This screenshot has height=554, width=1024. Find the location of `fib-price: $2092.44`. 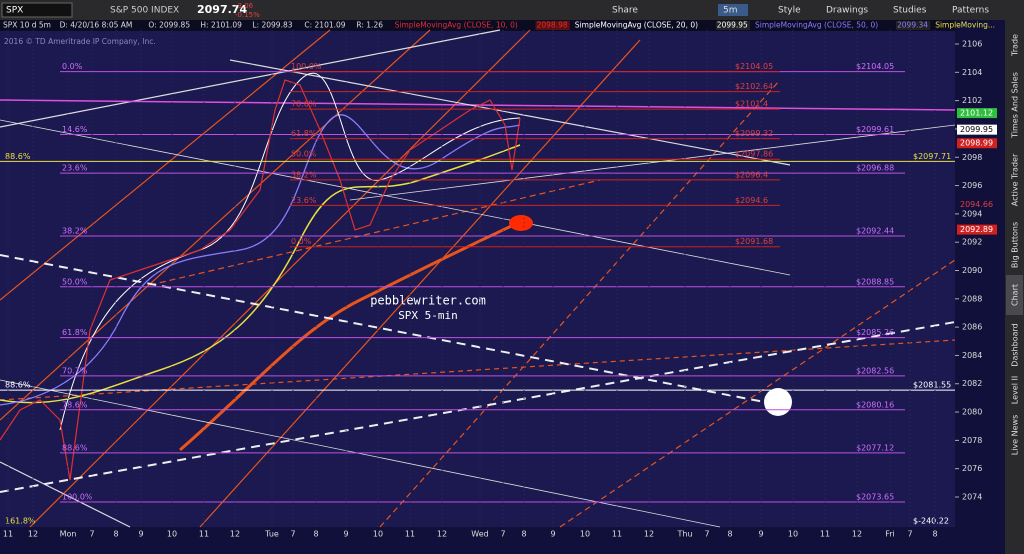

fib-price: $2092.44 is located at coordinates (875, 230).